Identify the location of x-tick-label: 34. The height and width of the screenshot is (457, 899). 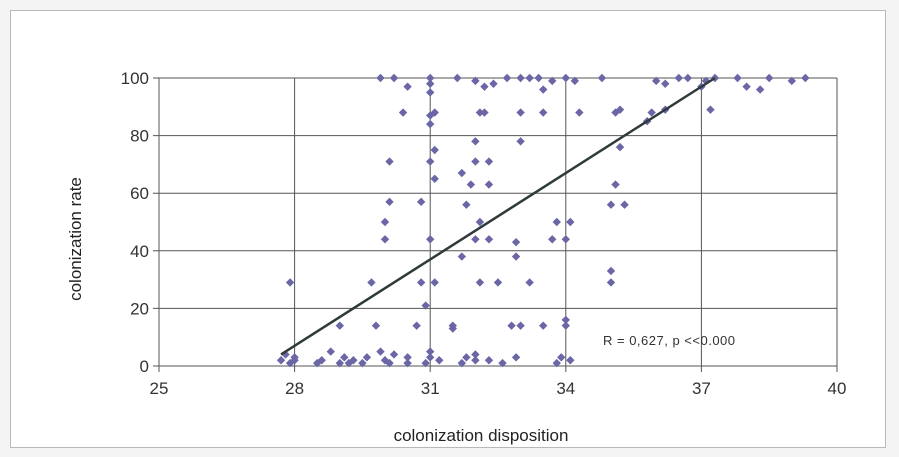
(565, 388).